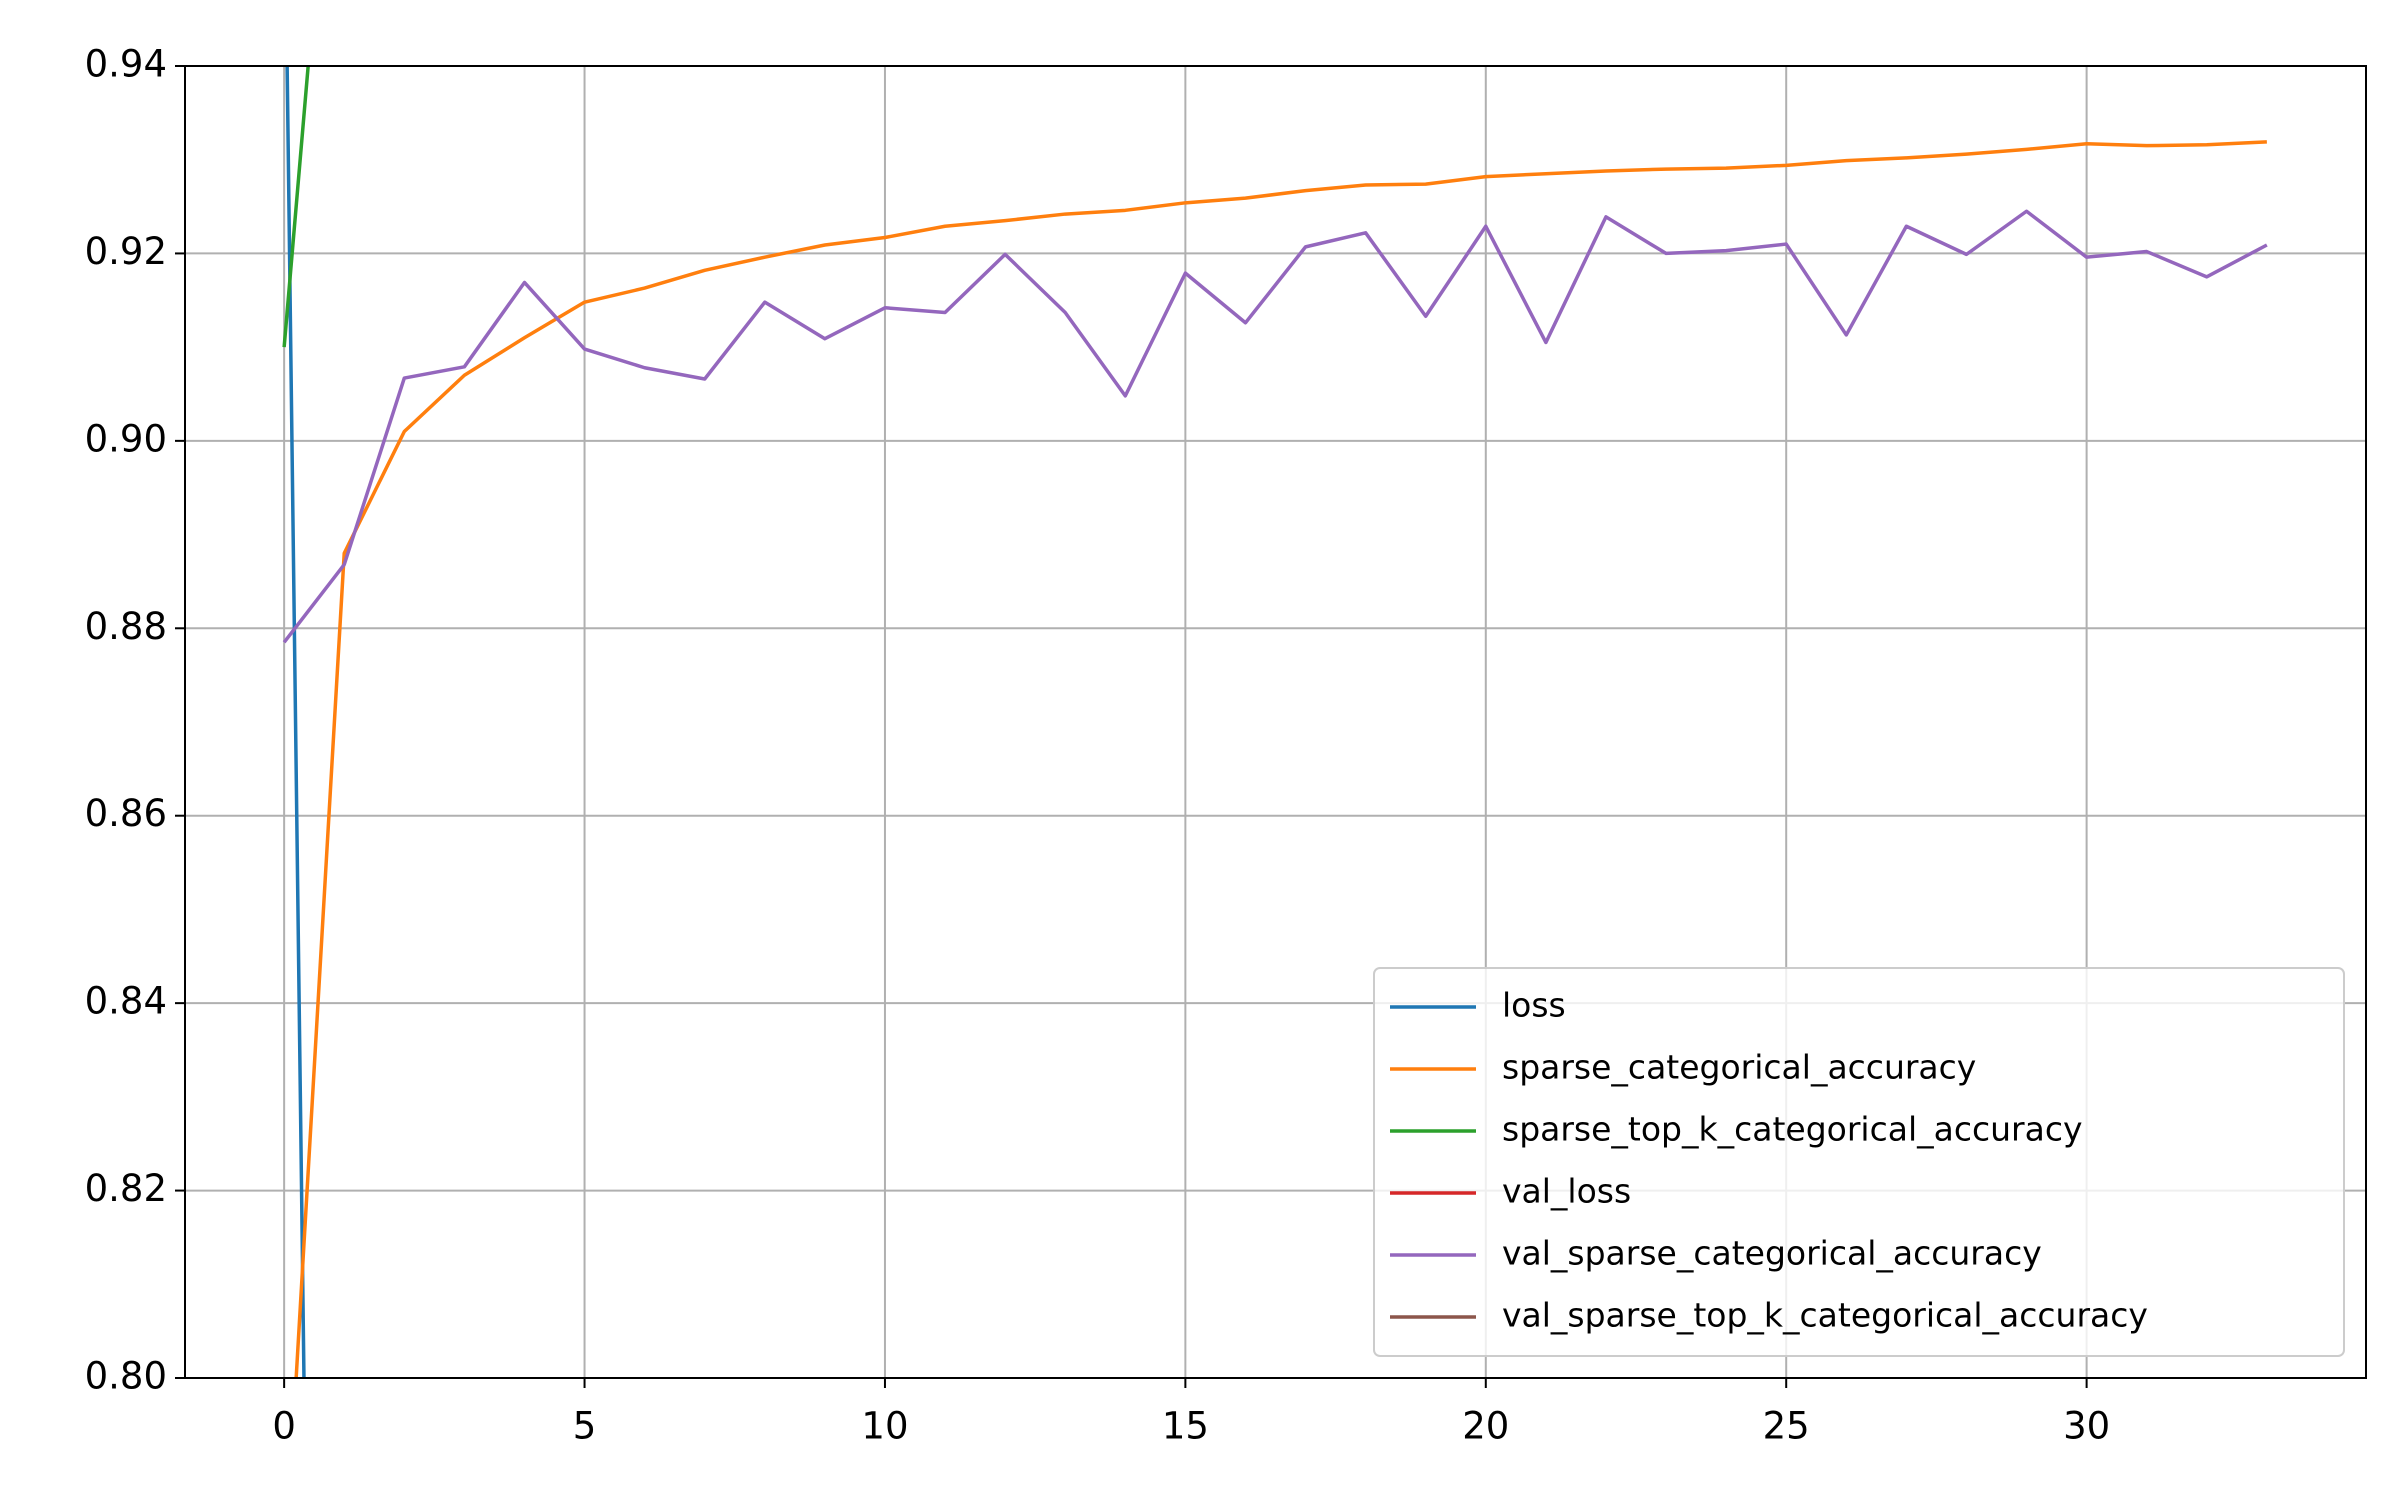  I want to click on y-tick-label: 0.94, so click(126, 64).